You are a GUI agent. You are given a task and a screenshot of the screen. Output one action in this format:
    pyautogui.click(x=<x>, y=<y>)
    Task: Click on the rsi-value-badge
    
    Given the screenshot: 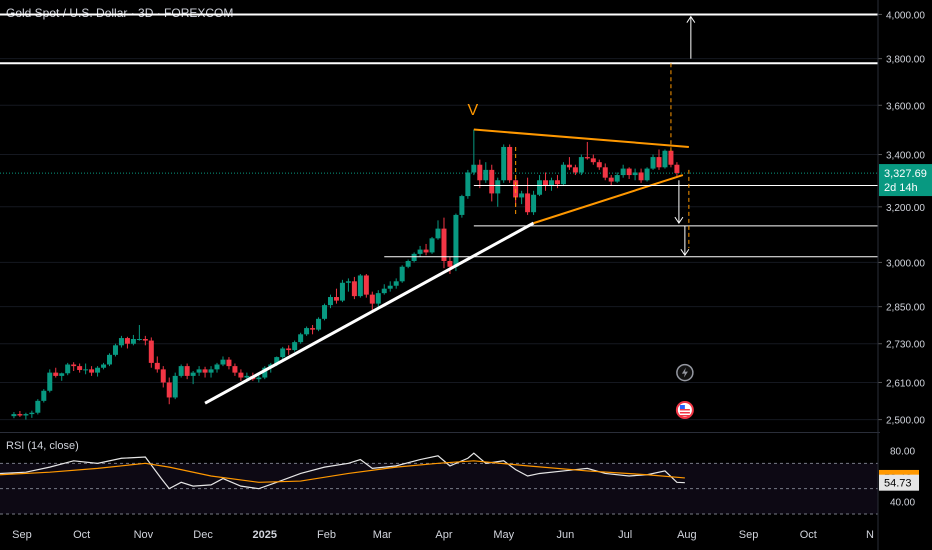 What is the action you would take?
    pyautogui.click(x=899, y=482)
    